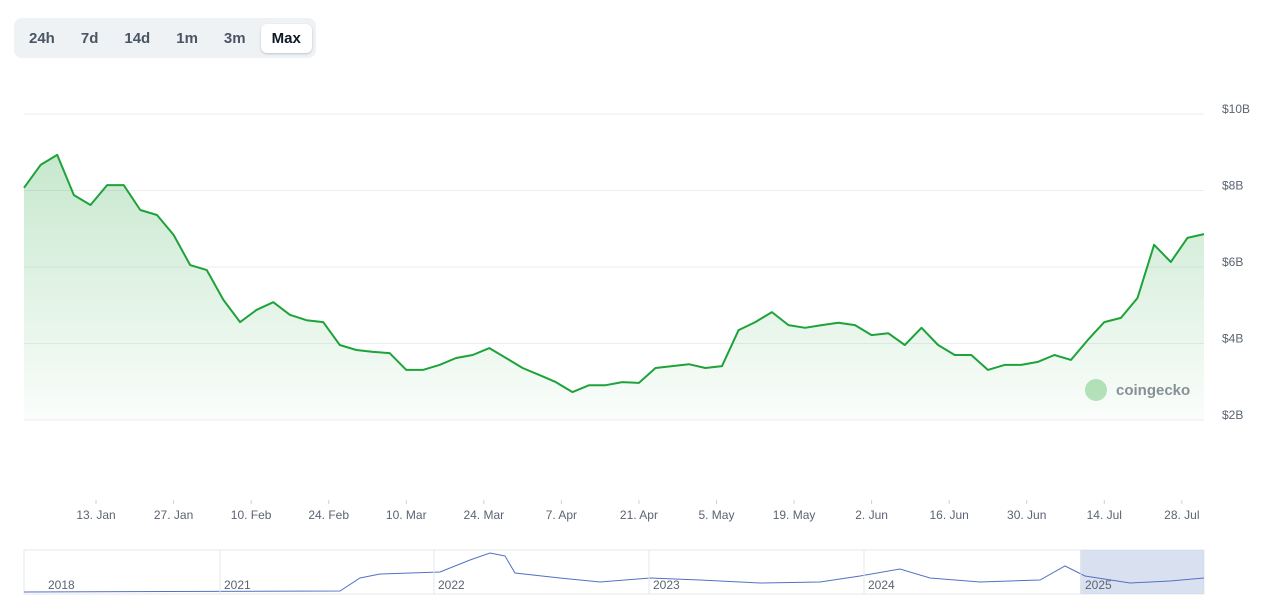  Describe the element at coordinates (42, 38) in the screenshot. I see `range-button: 24h` at that location.